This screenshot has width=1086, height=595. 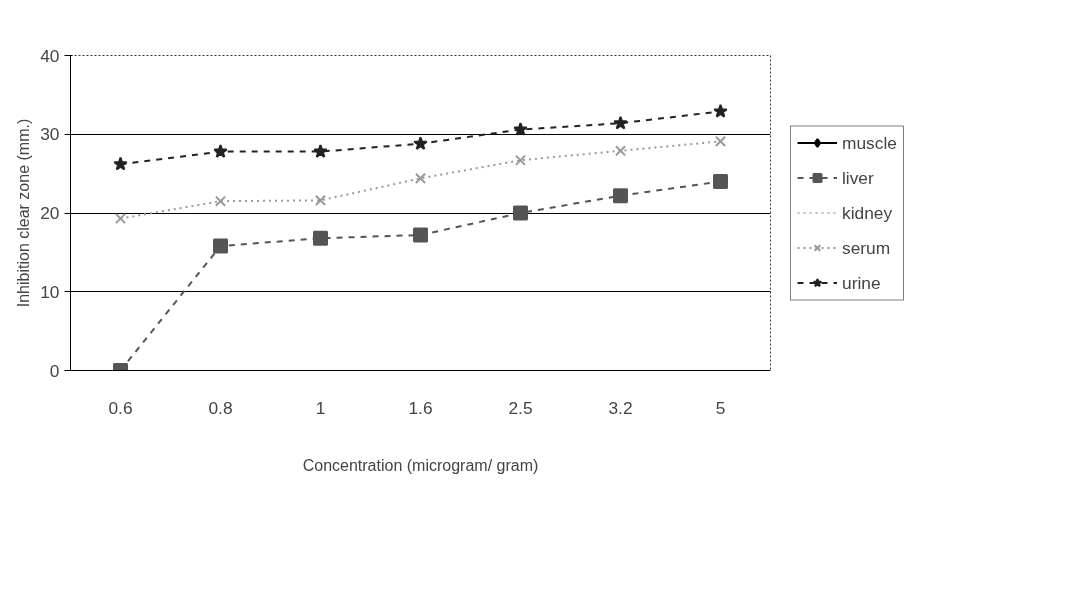 I want to click on y-tick-label: 30, so click(x=50, y=134).